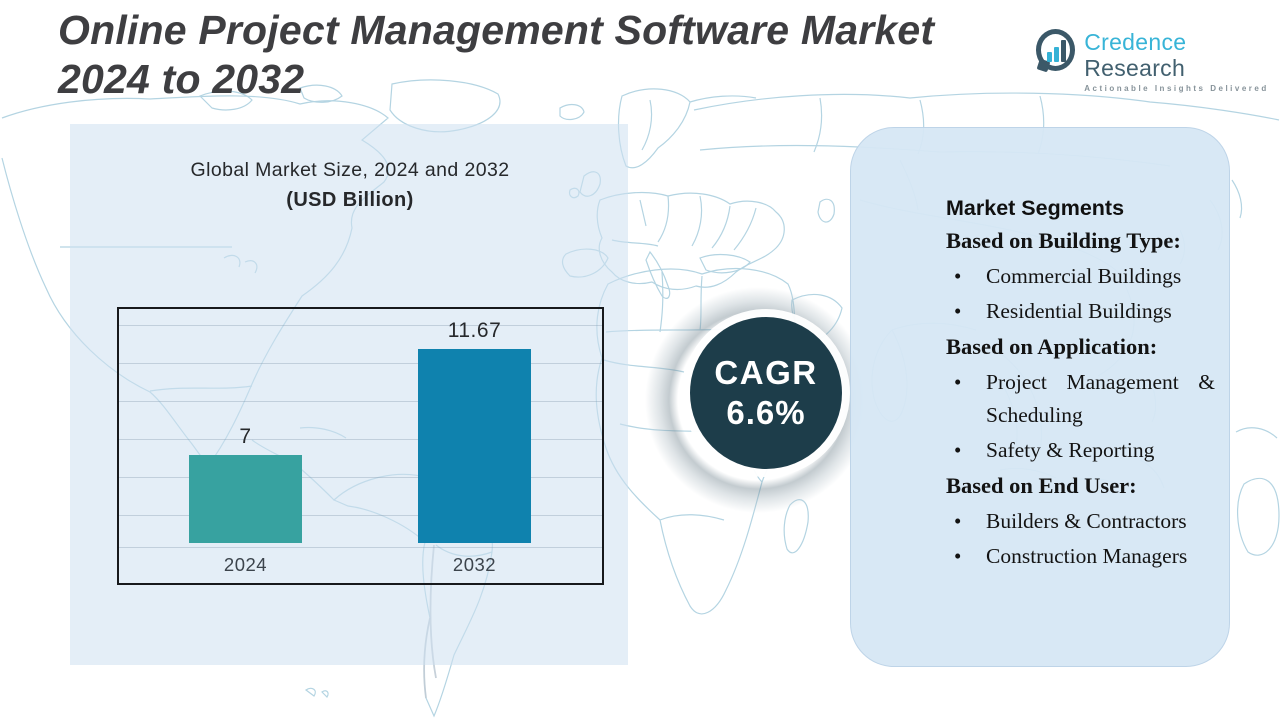 This screenshot has height=720, width=1280. What do you see at coordinates (1063, 51) in the screenshot?
I see `logo-bar-tall` at bounding box center [1063, 51].